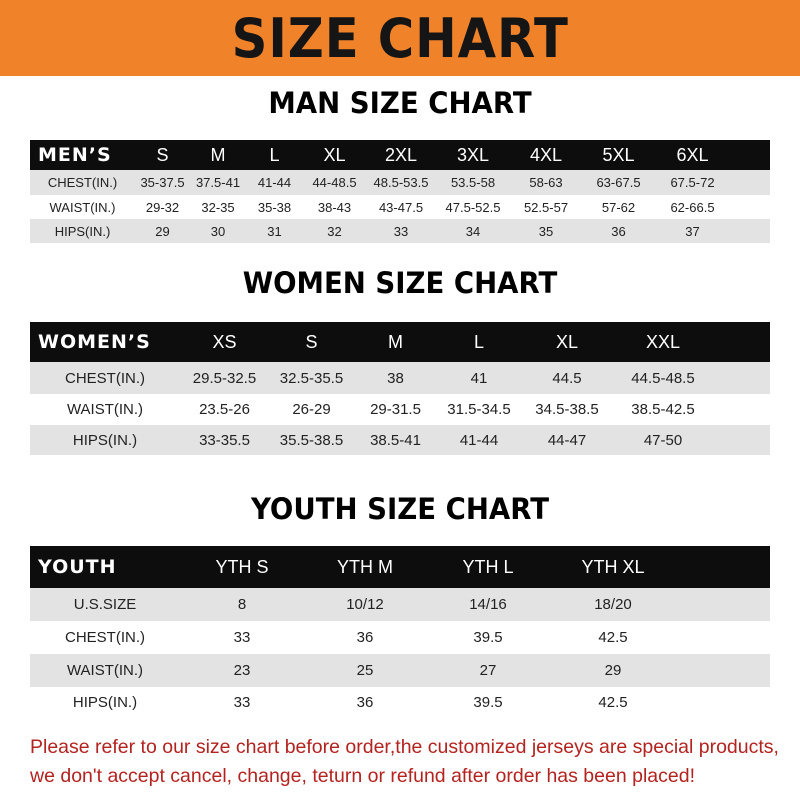 The width and height of the screenshot is (800, 800). I want to click on table-cell: 30, so click(218, 231).